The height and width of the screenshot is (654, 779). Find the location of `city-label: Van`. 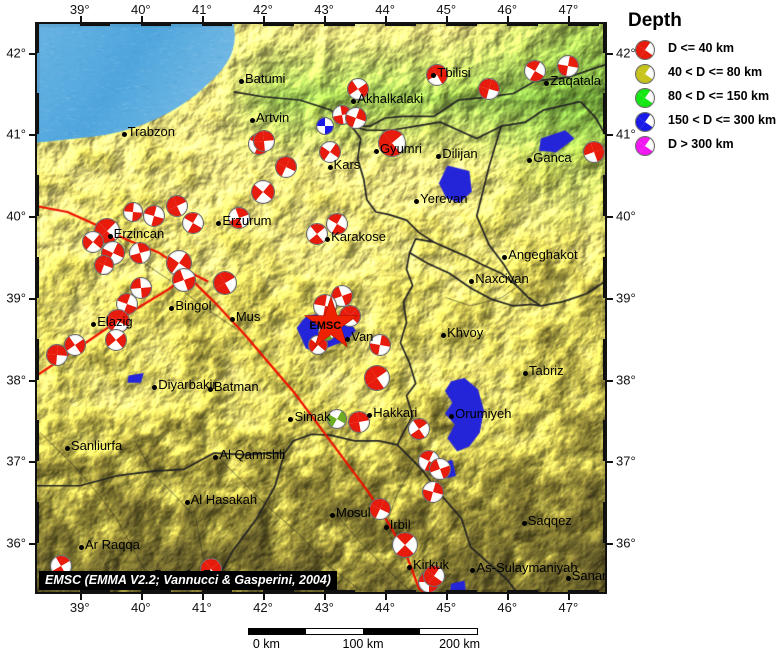

city-label: Van is located at coordinates (362, 337).